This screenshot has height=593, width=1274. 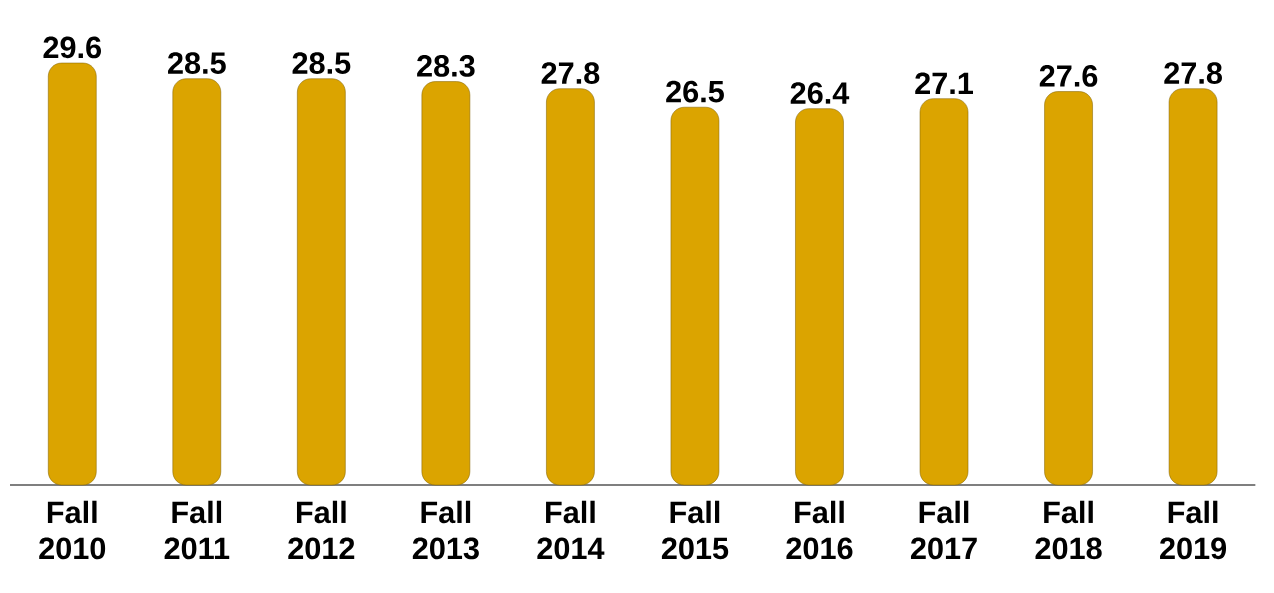 I want to click on x-tick-label: Fall 2014, so click(x=571, y=530).